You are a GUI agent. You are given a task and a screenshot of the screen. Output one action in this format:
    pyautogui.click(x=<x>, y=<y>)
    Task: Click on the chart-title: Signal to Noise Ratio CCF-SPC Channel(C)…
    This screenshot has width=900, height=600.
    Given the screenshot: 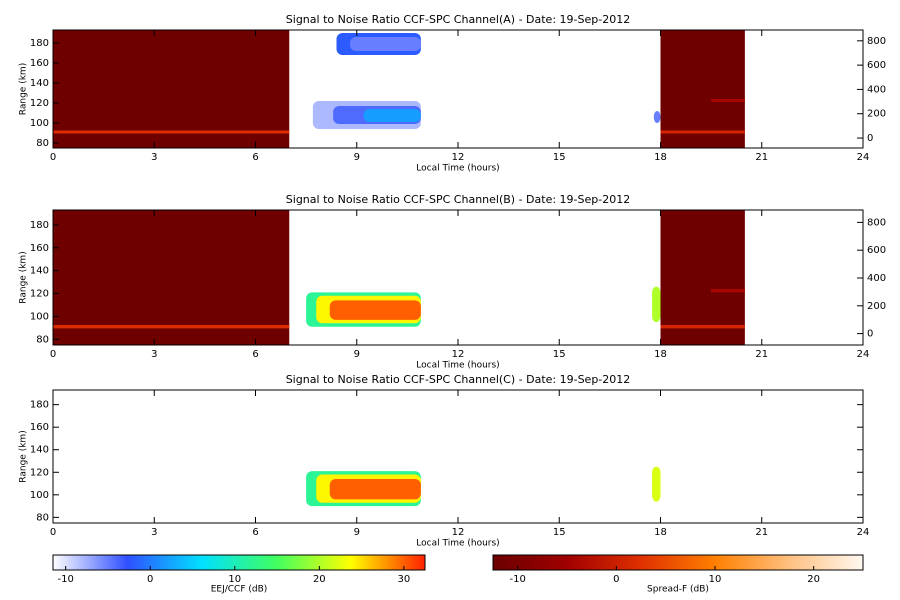 What is the action you would take?
    pyautogui.click(x=458, y=379)
    